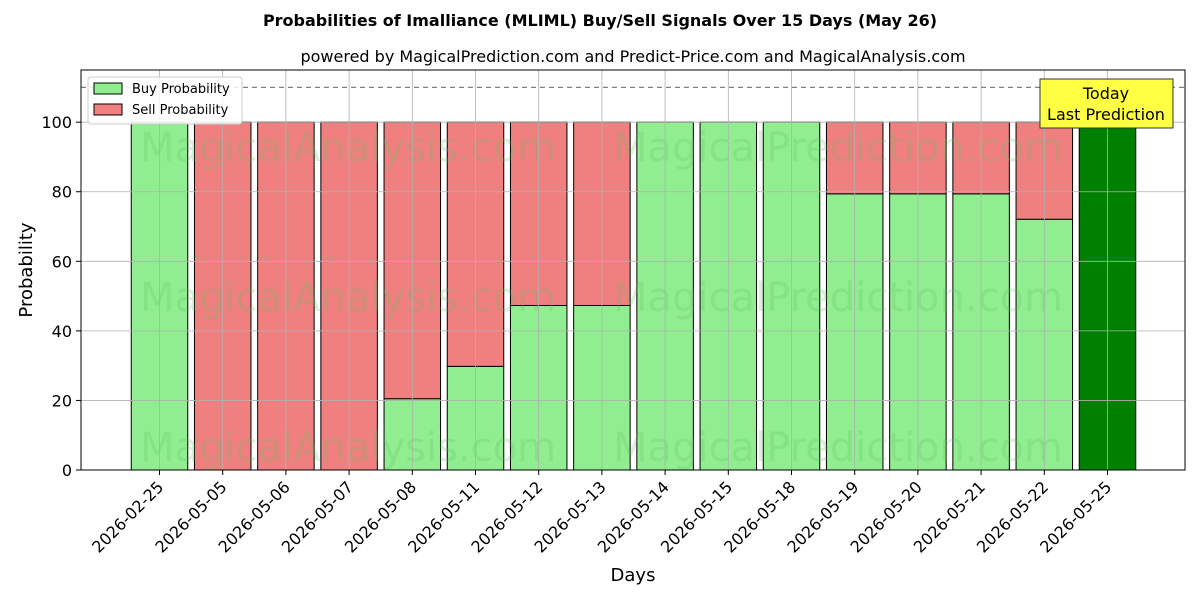 This screenshot has height=600, width=1200. Describe the element at coordinates (165, 100) in the screenshot. I see `legend-box` at that location.